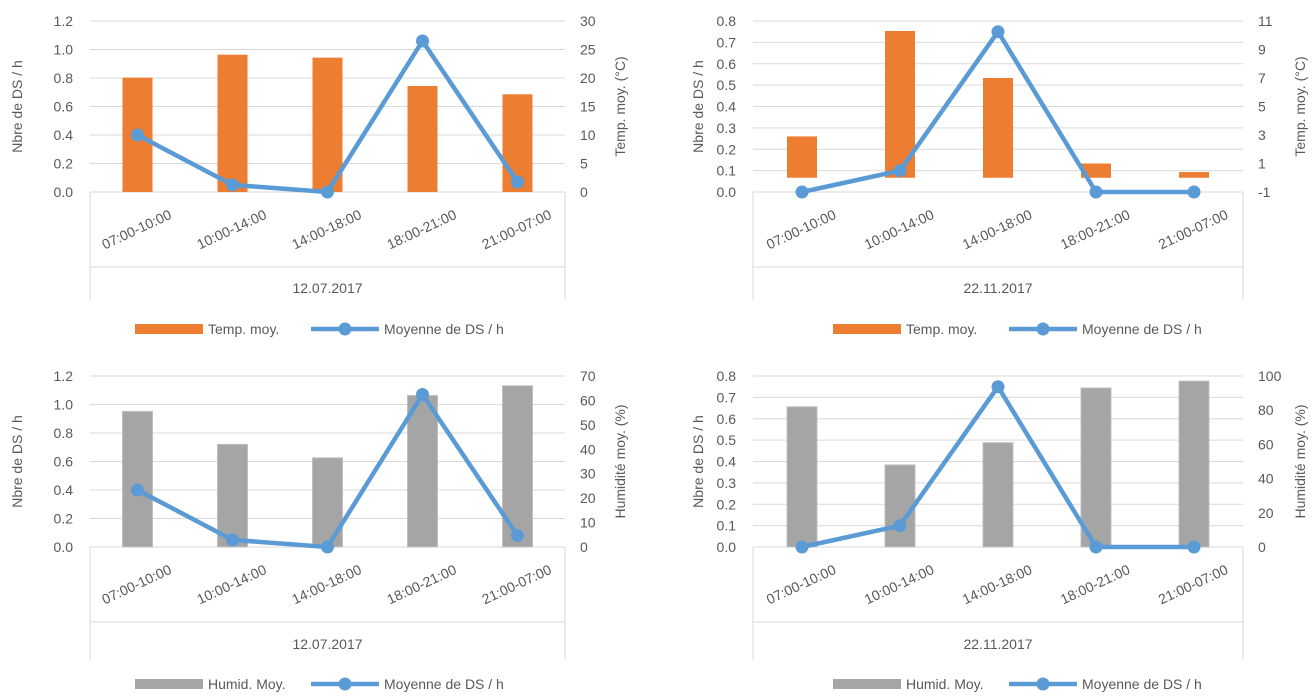 Image resolution: width=1314 pixels, height=699 pixels. I want to click on right-tick-label: 40, so click(1266, 479).